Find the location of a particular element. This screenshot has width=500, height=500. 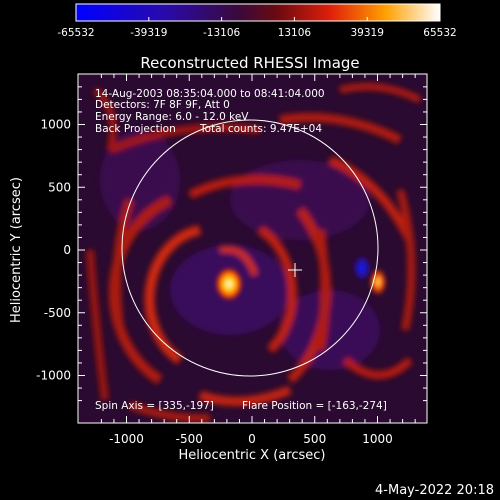

y-tick-label: -1000 is located at coordinates (53, 376).